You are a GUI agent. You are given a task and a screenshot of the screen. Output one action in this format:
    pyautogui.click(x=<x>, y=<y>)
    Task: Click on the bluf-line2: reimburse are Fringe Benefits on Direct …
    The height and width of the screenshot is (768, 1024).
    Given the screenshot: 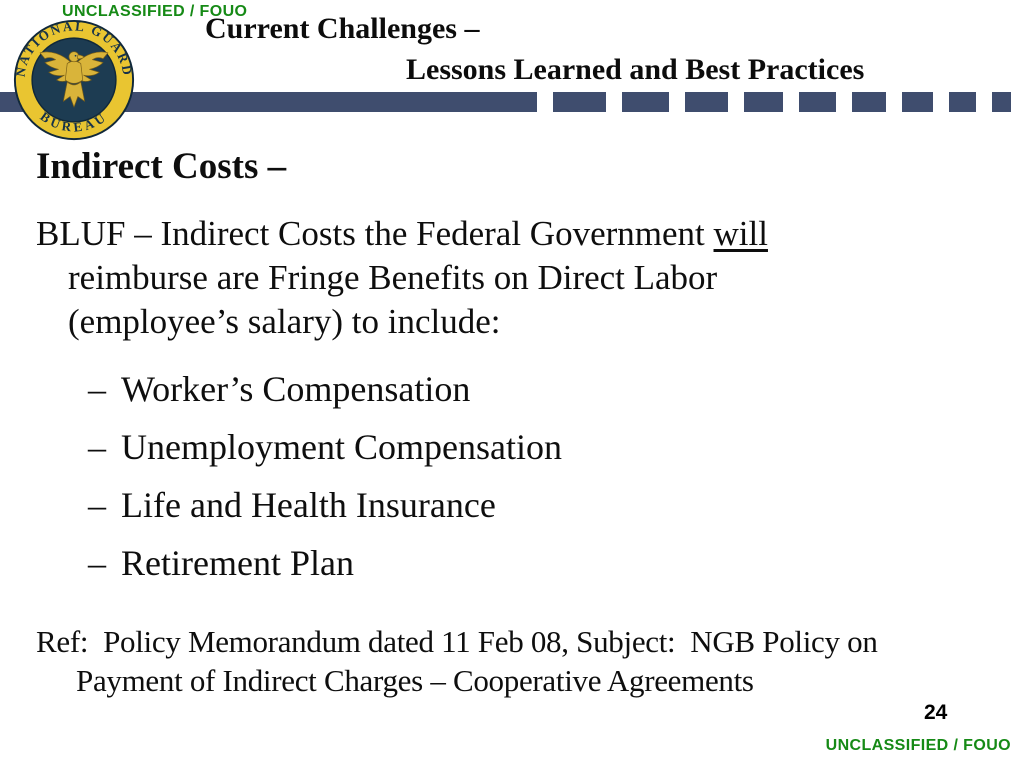 What is the action you would take?
    pyautogui.click(x=393, y=277)
    